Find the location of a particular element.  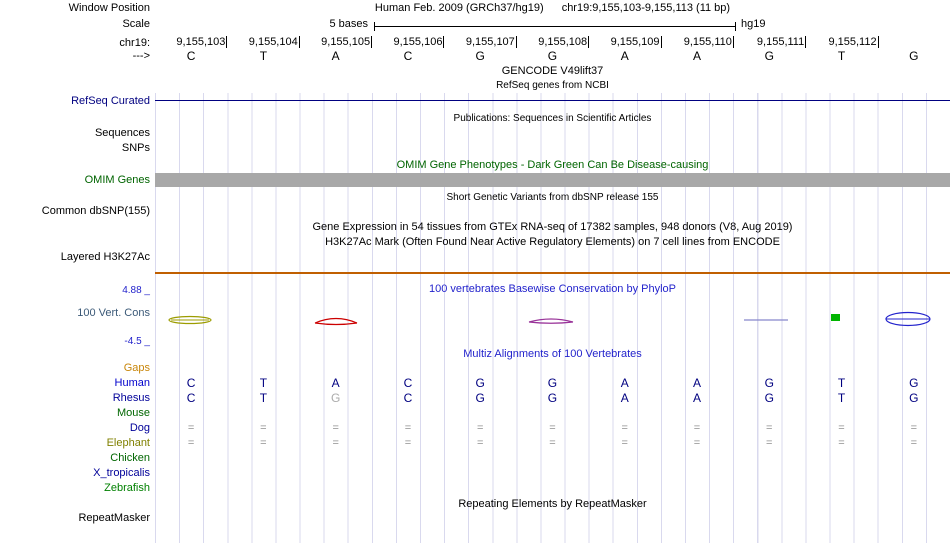

position-cell: 9,155,108 is located at coordinates (553, 42).